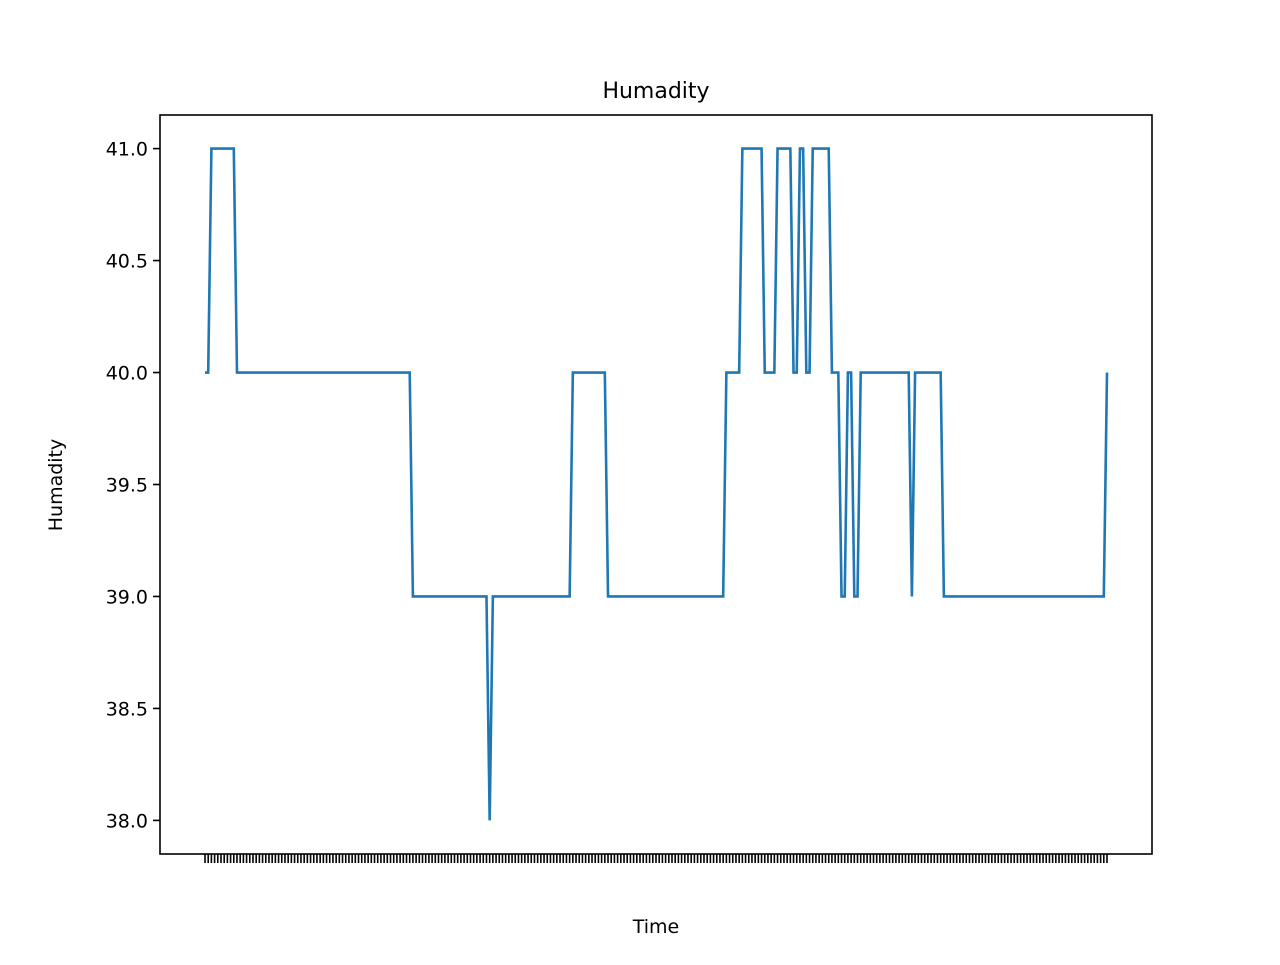 The image size is (1280, 965). Describe the element at coordinates (56, 485) in the screenshot. I see `y-axis-label: Humadity` at that location.